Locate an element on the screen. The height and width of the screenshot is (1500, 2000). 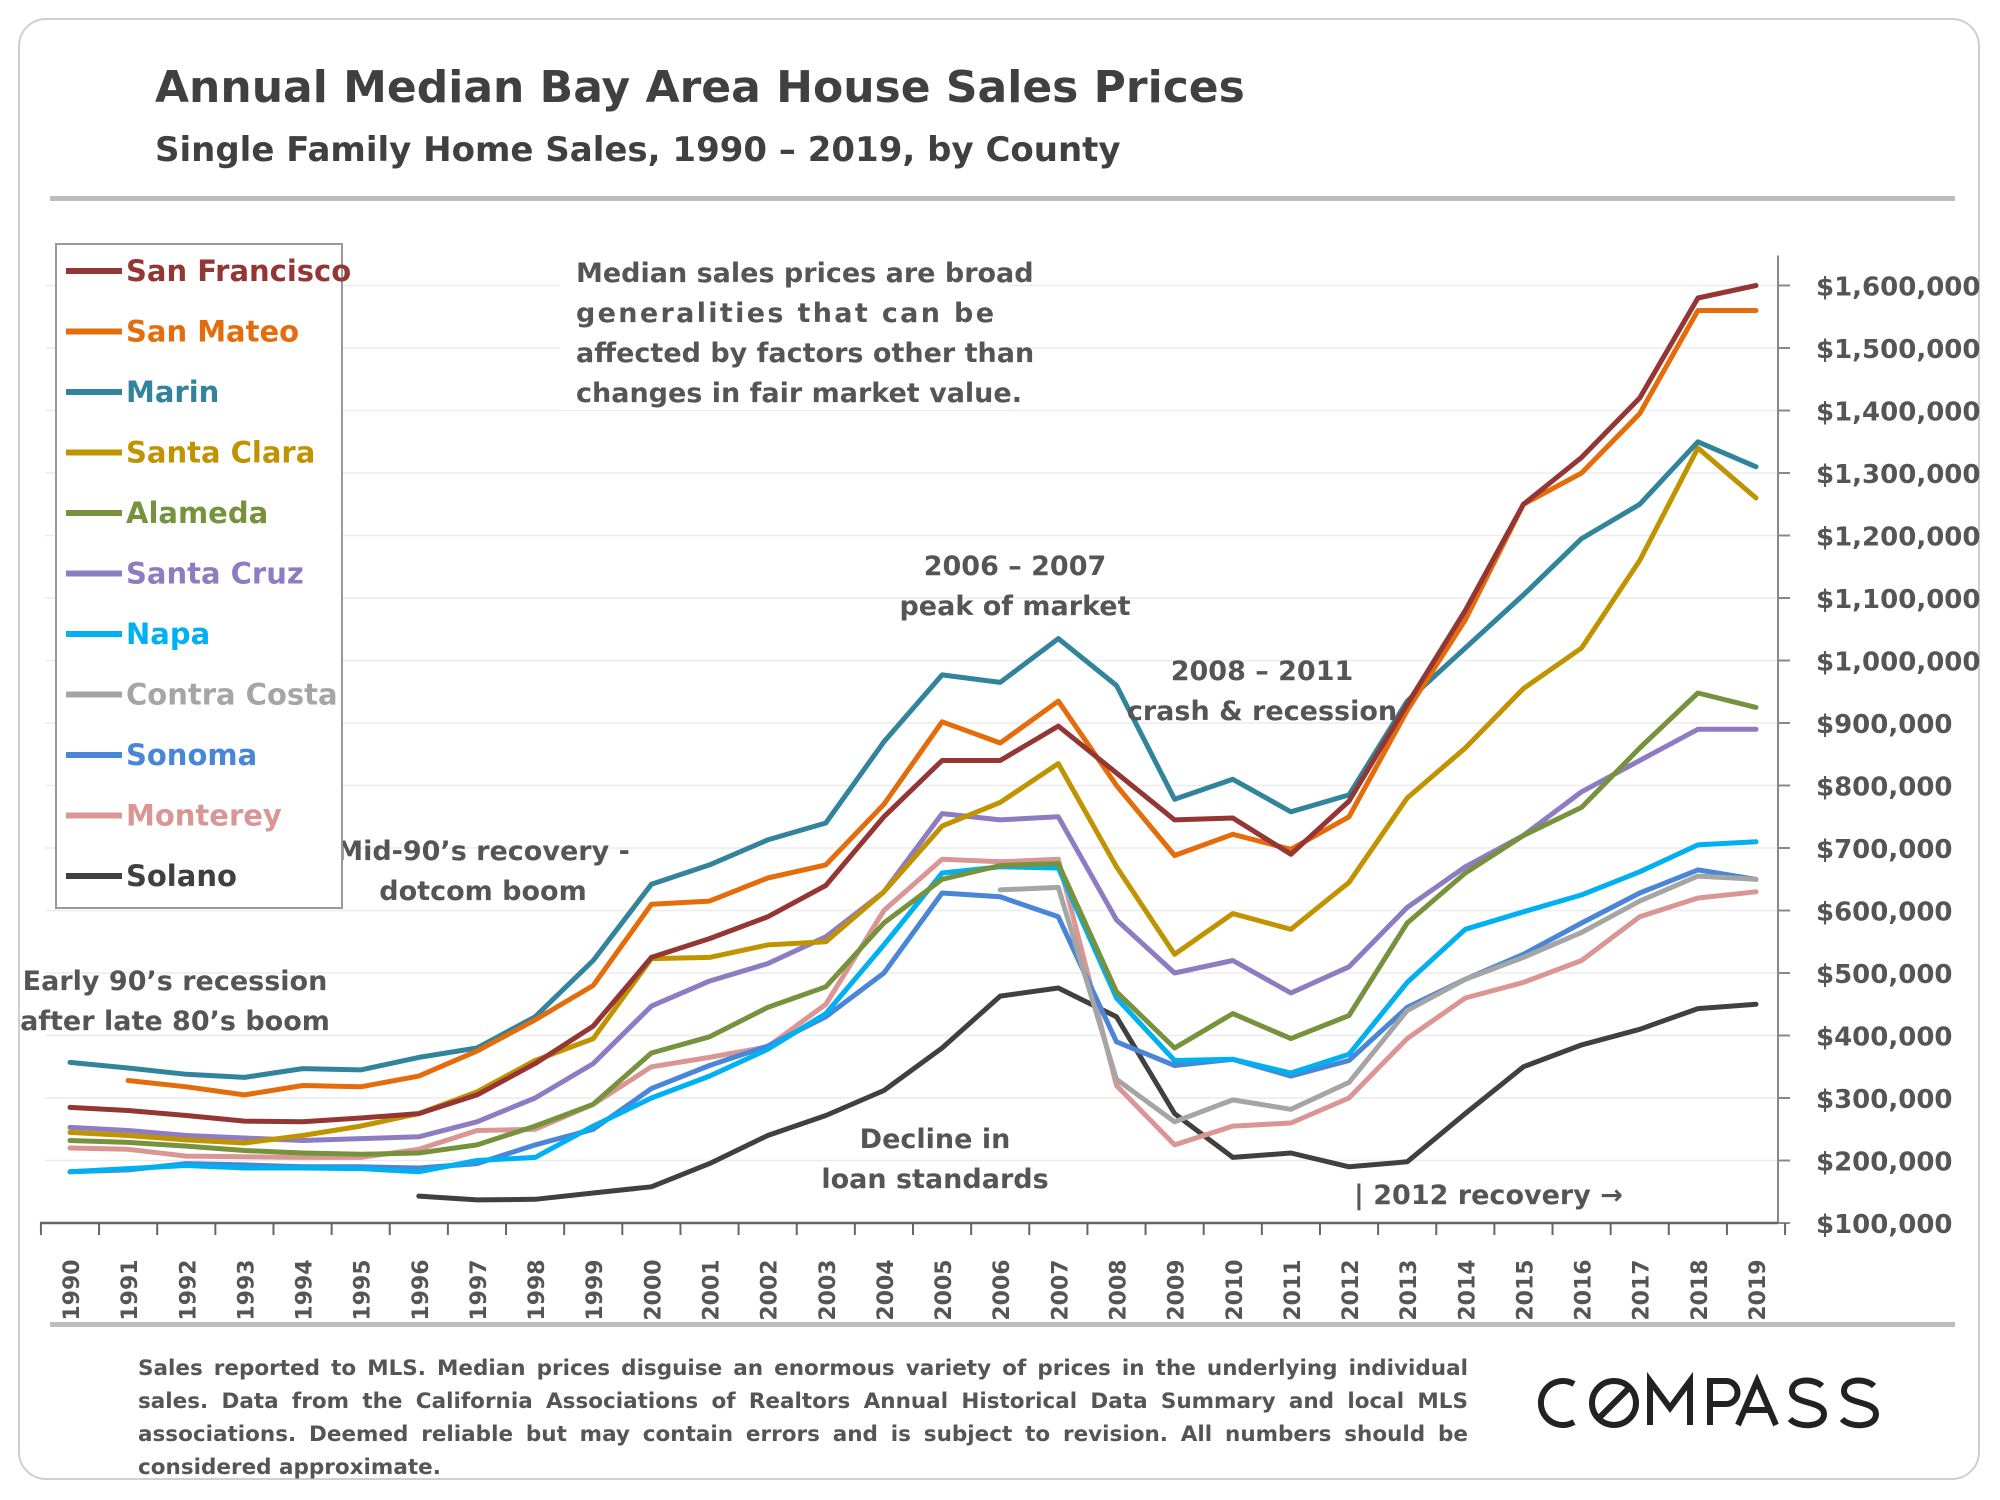
x-tick-label: 2000 is located at coordinates (653, 1289).